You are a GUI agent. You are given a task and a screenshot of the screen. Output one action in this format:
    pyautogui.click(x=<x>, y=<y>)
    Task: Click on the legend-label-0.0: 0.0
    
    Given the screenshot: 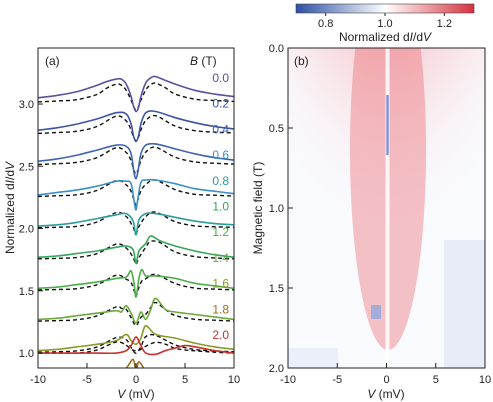 What is the action you would take?
    pyautogui.click(x=220, y=78)
    